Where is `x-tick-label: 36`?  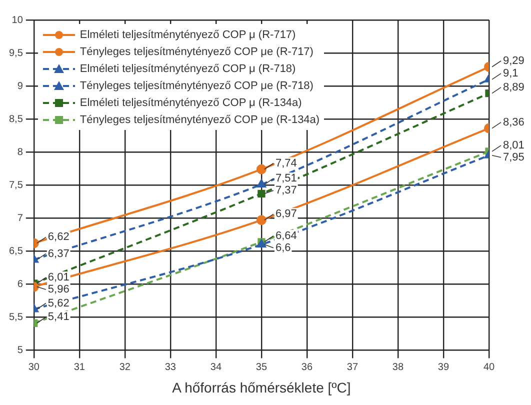
x-tick-label: 36 is located at coordinates (307, 367).